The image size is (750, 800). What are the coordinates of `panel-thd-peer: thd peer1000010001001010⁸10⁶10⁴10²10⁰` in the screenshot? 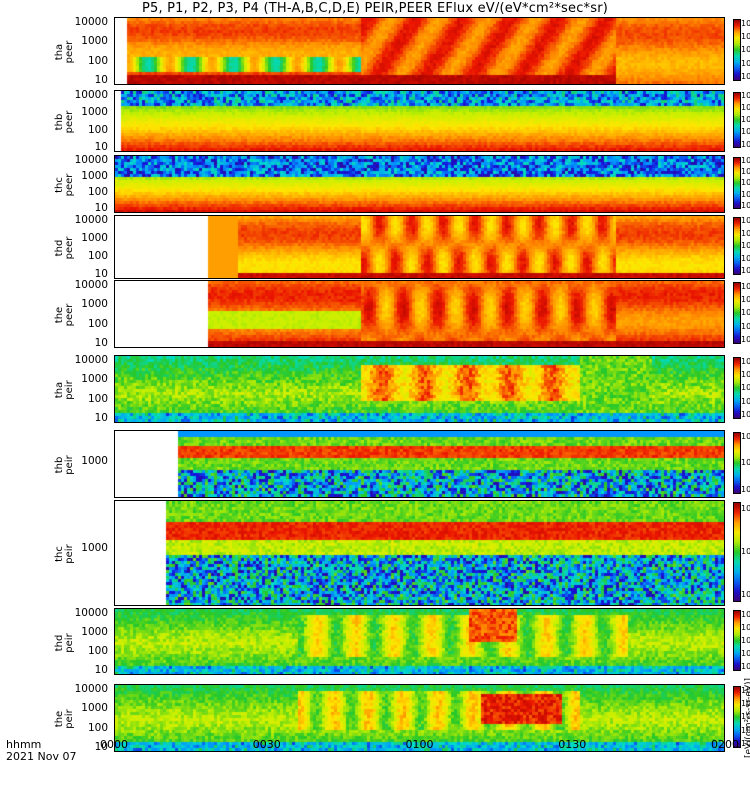 It's located at (375, 247).